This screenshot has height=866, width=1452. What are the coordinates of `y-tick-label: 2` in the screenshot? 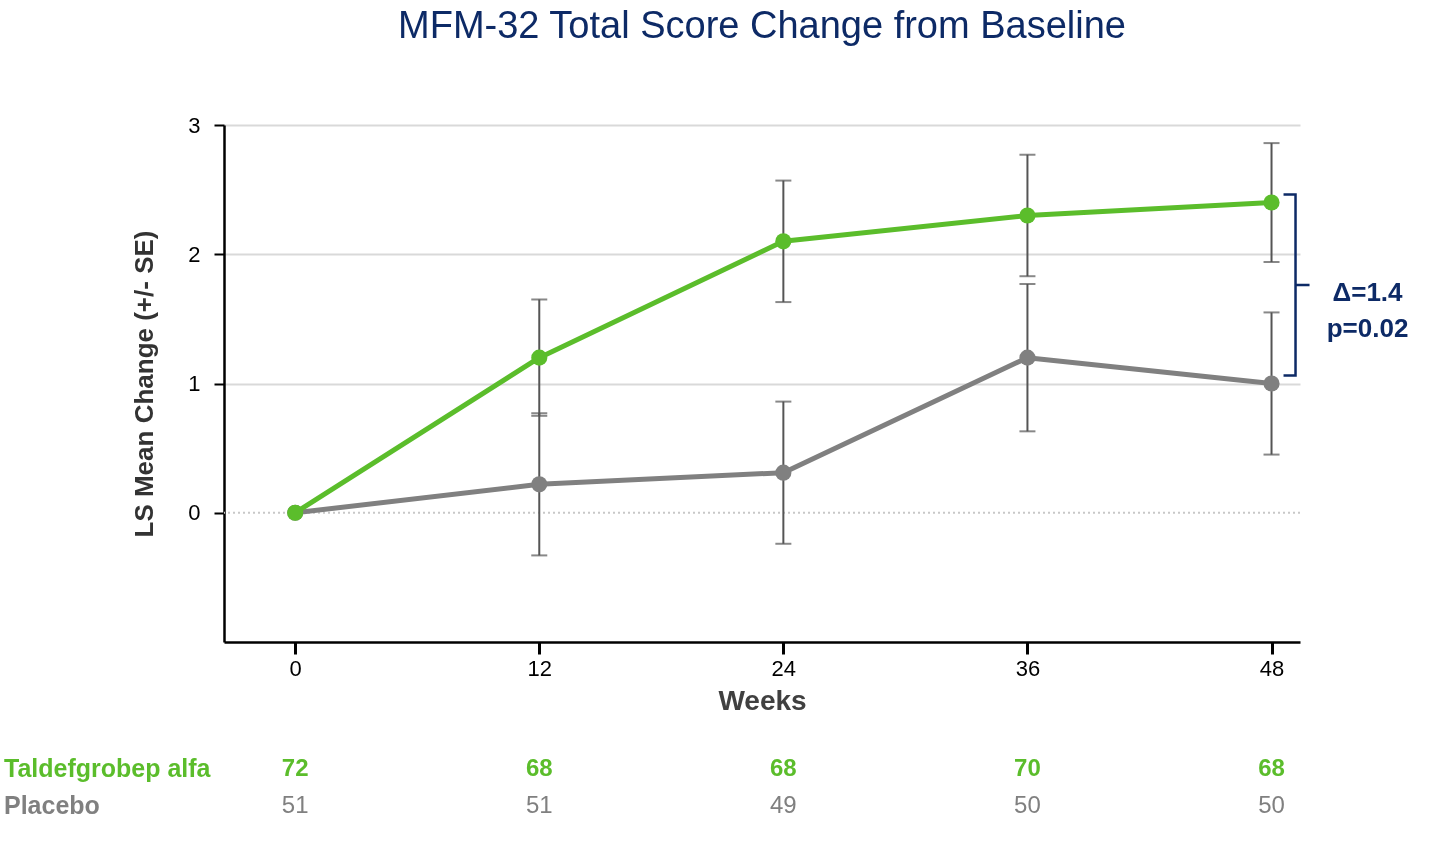 It's located at (194, 254).